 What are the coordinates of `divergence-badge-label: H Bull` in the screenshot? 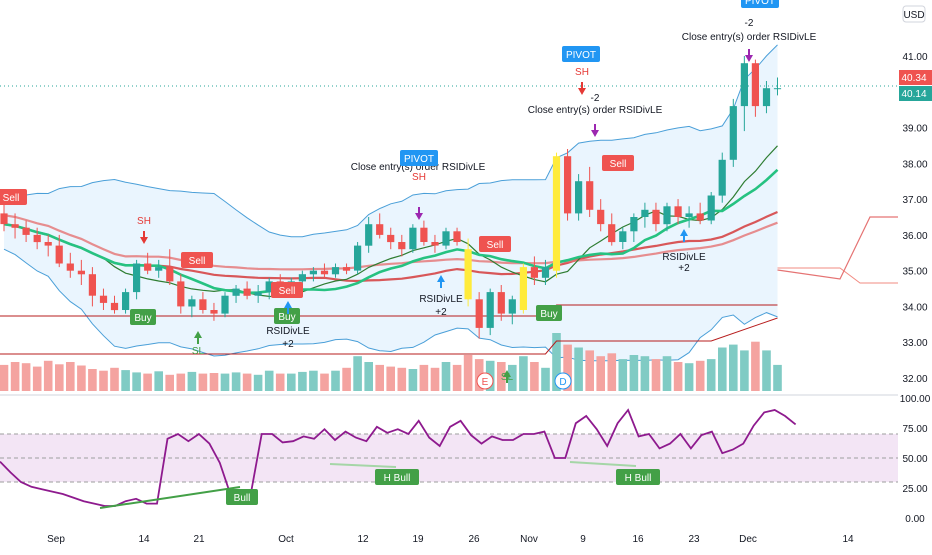 It's located at (638, 478).